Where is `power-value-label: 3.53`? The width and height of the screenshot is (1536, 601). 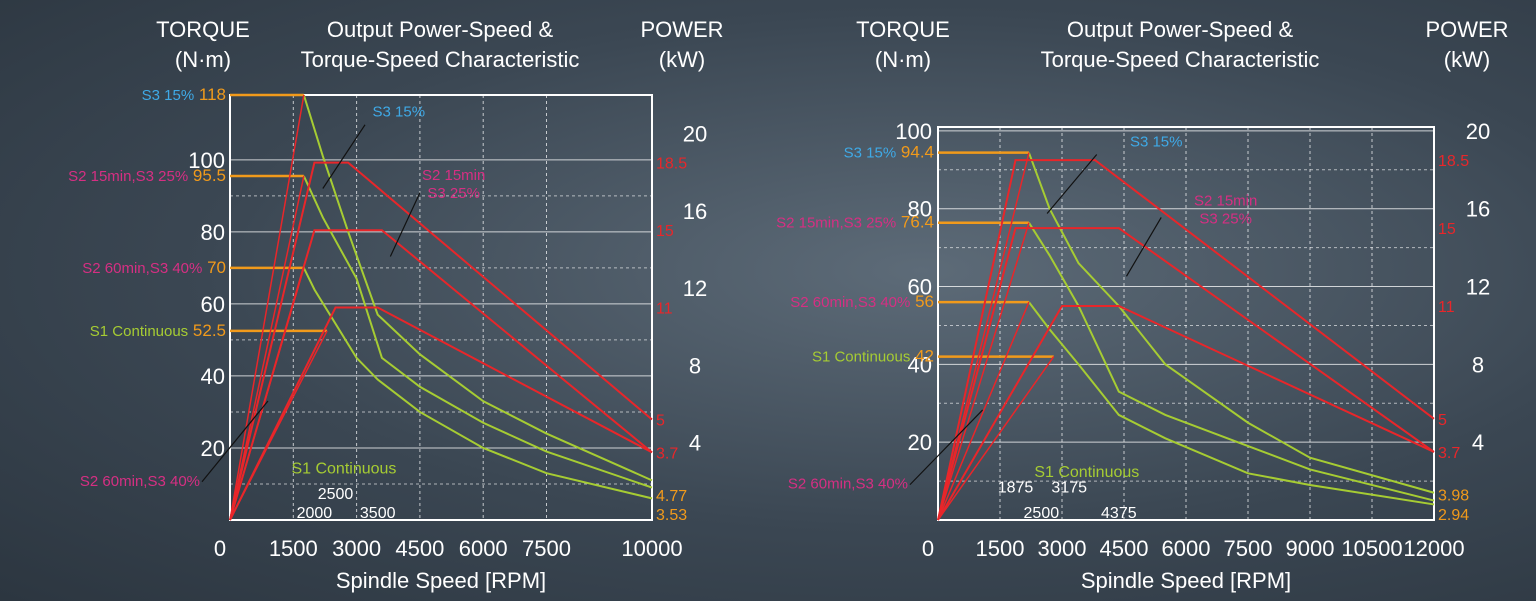 power-value-label: 3.53 is located at coordinates (671, 515).